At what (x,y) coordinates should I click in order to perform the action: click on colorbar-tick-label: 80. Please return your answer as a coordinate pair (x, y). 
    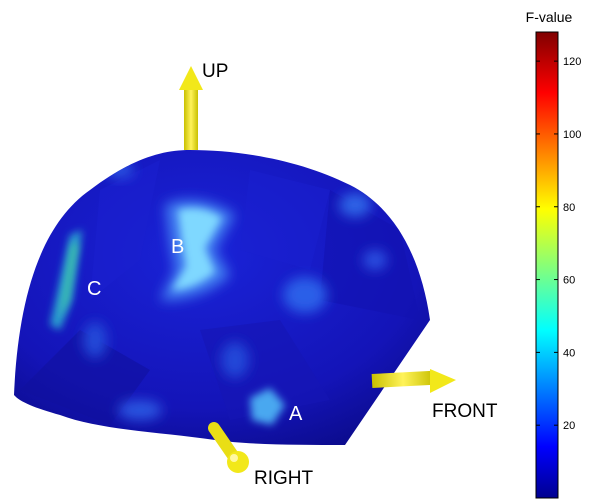
    Looking at the image, I should click on (569, 208).